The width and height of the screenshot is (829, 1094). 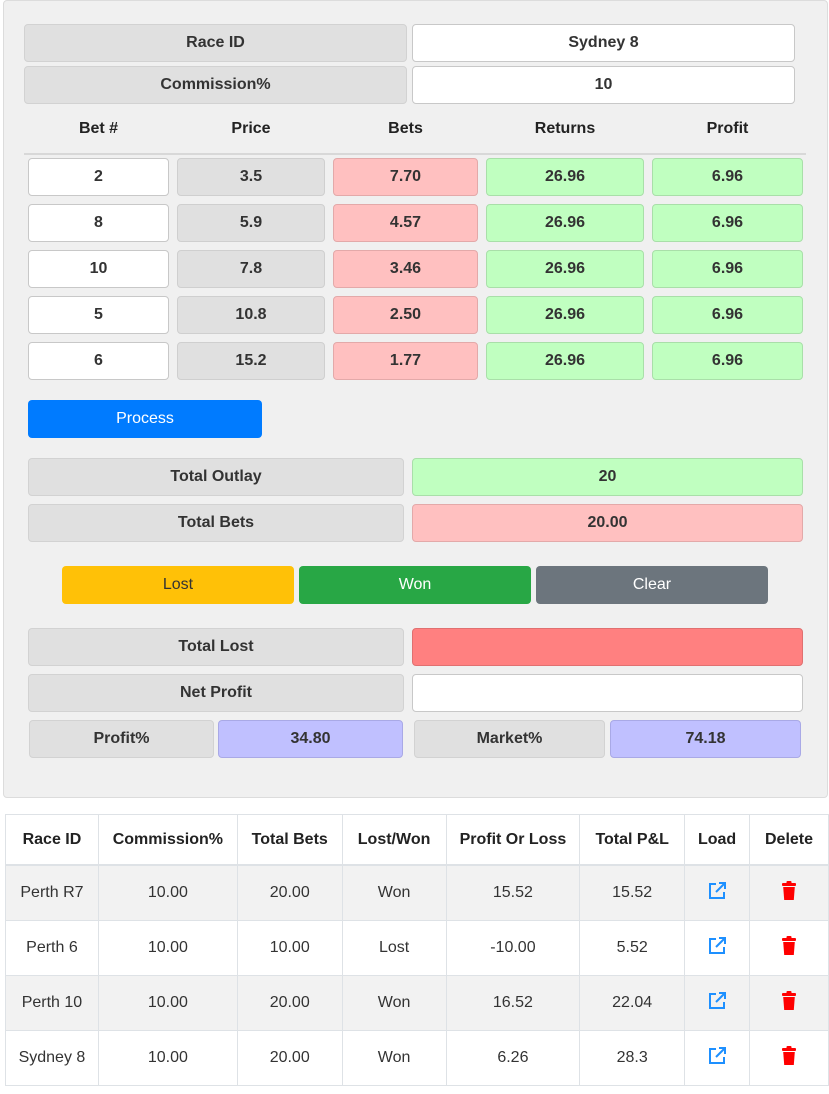 I want to click on total-outlay-input: 20, so click(x=607, y=477).